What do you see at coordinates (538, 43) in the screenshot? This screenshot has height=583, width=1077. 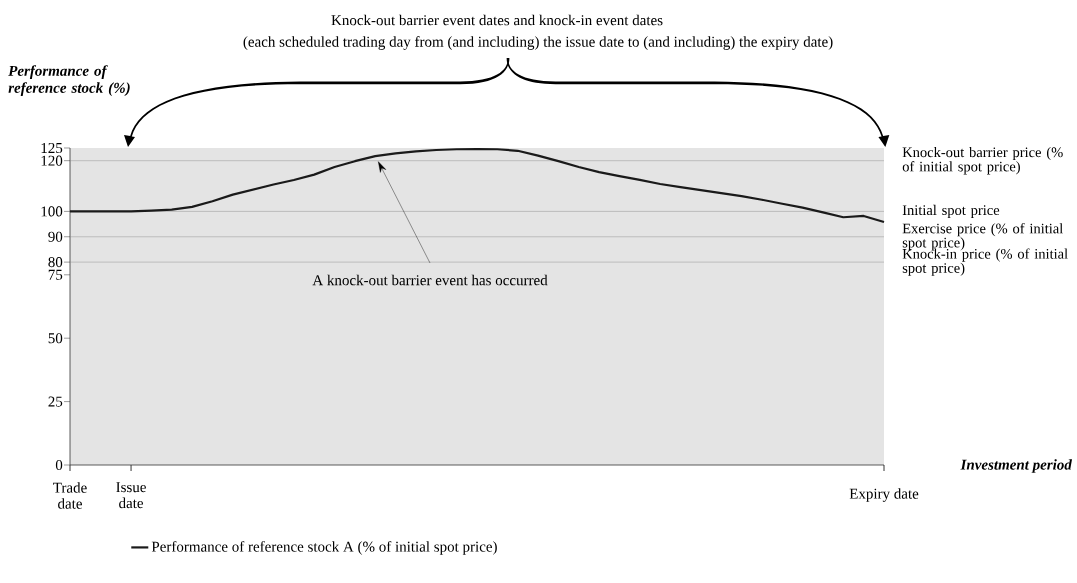 I see `chart-subtitle: (each scheduled trading day from (and including) the issue date to (and including) the expiry date)` at bounding box center [538, 43].